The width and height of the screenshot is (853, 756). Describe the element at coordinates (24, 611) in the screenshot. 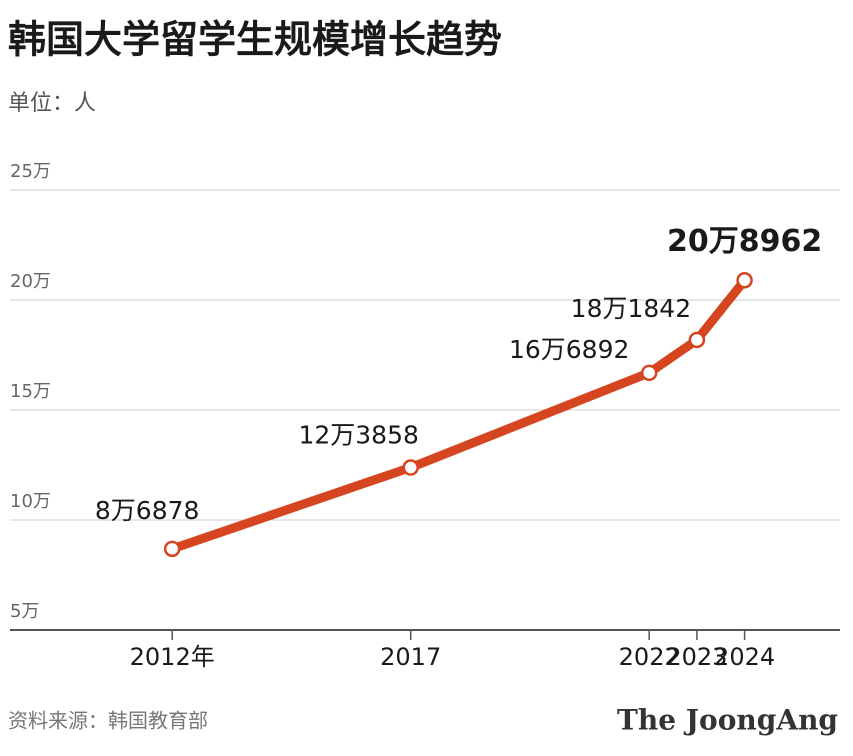

I see `y-tick-label: 5万` at that location.